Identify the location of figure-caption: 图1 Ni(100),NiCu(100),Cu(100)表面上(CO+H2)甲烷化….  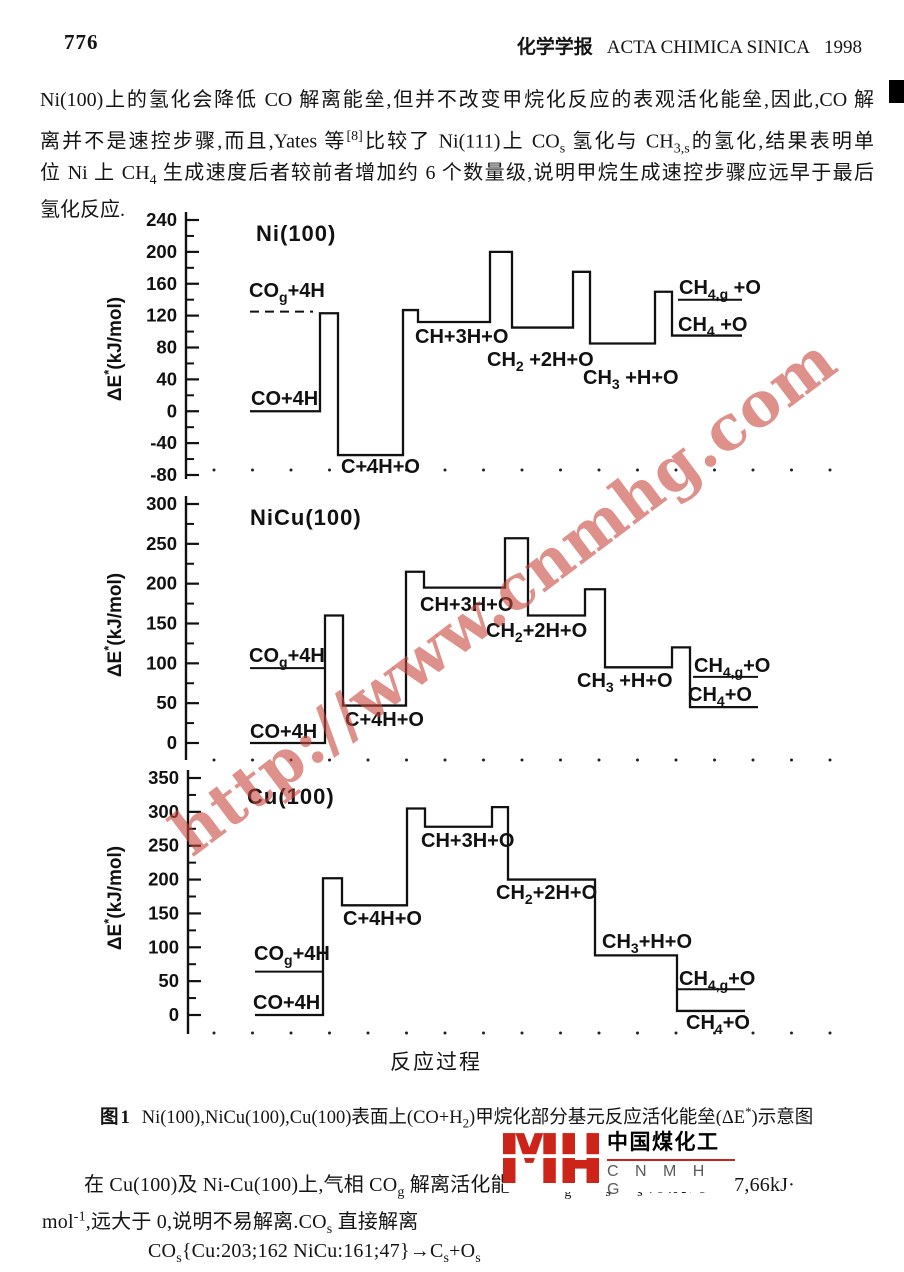
(472, 1117).